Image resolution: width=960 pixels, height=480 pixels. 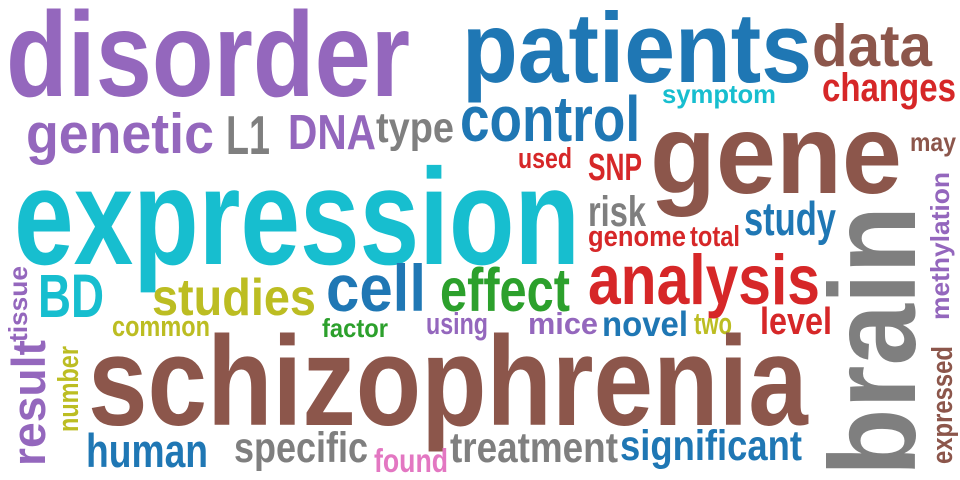 What do you see at coordinates (534, 449) in the screenshot?
I see `word-treatment: treatment` at bounding box center [534, 449].